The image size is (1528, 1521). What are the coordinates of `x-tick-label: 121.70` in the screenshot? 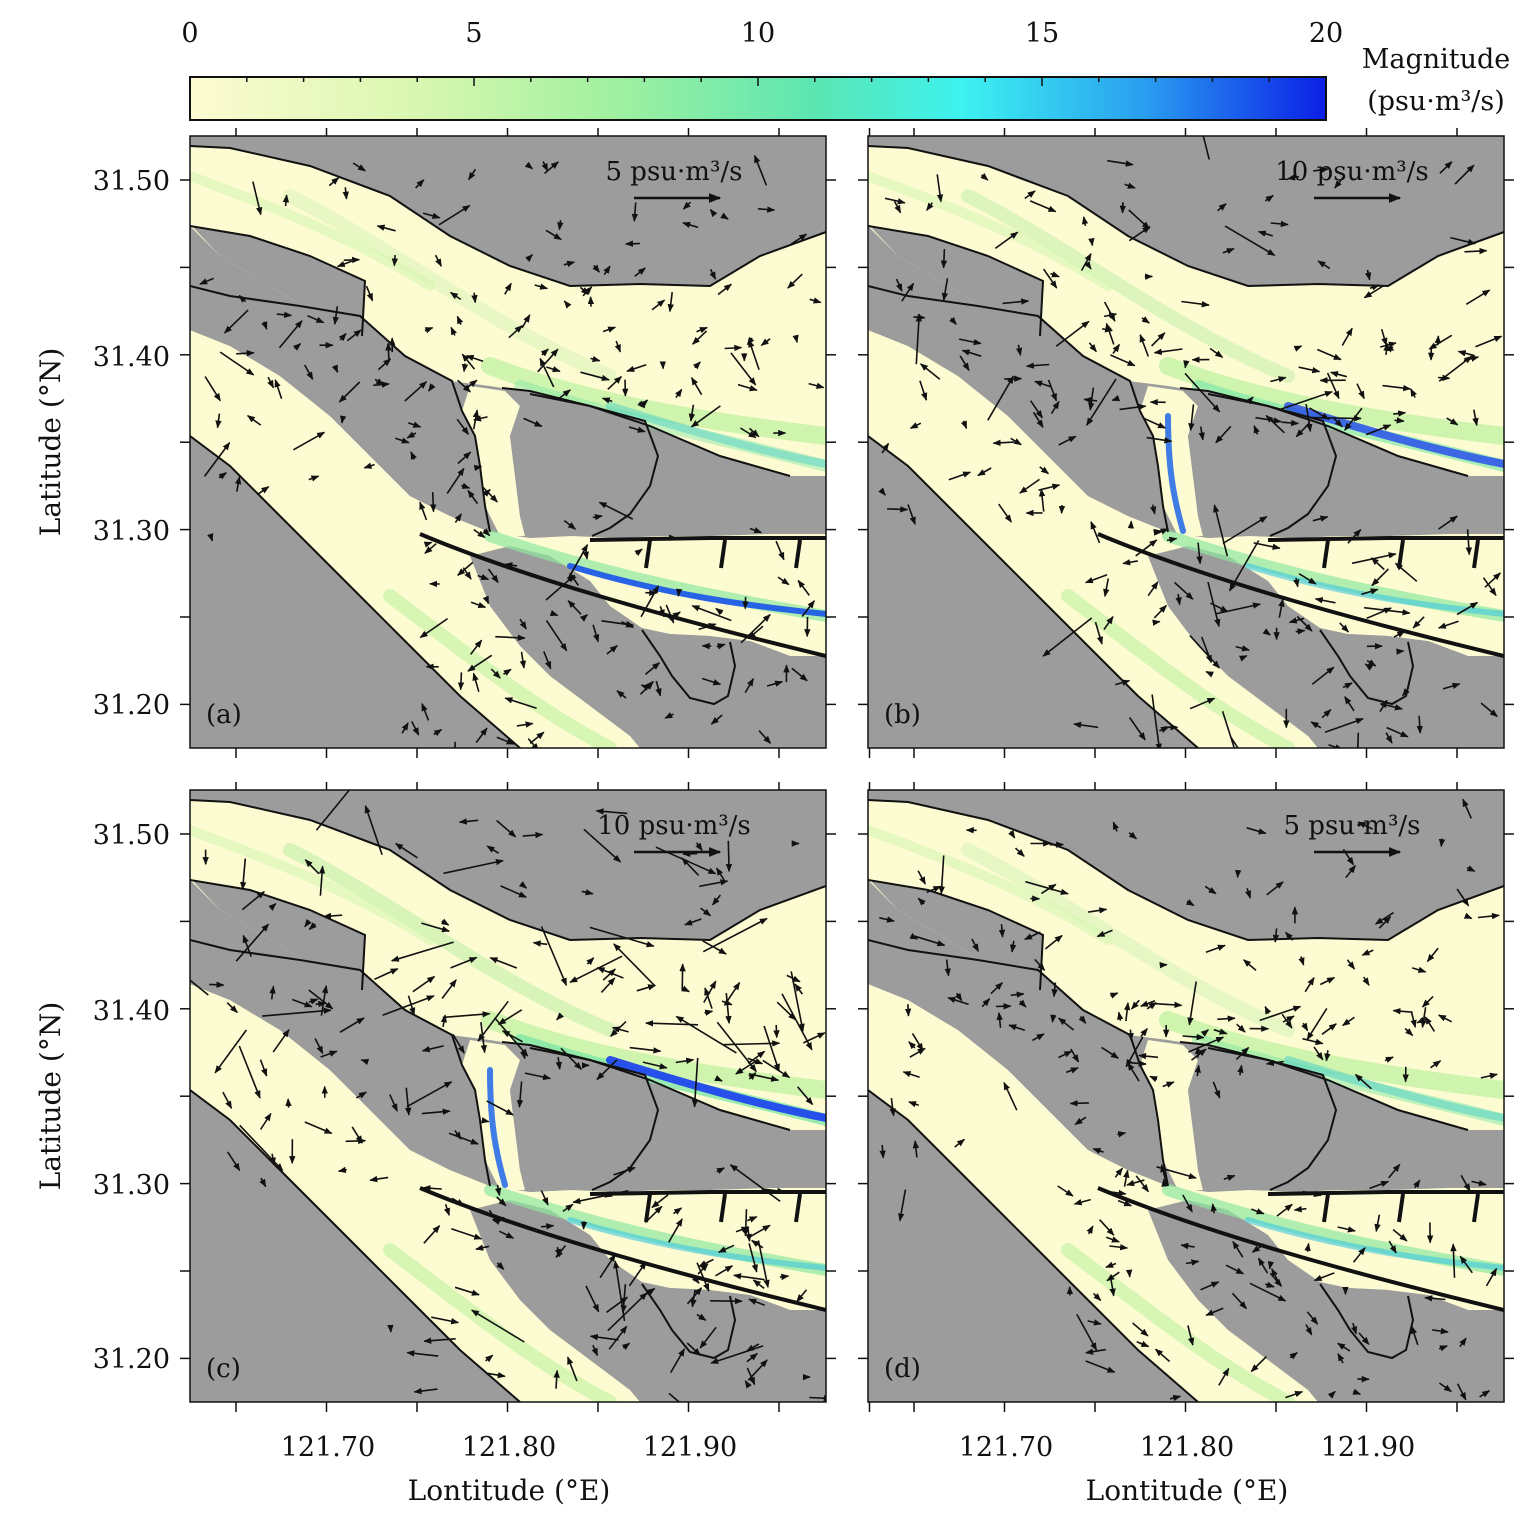 It's located at (1006, 1447).